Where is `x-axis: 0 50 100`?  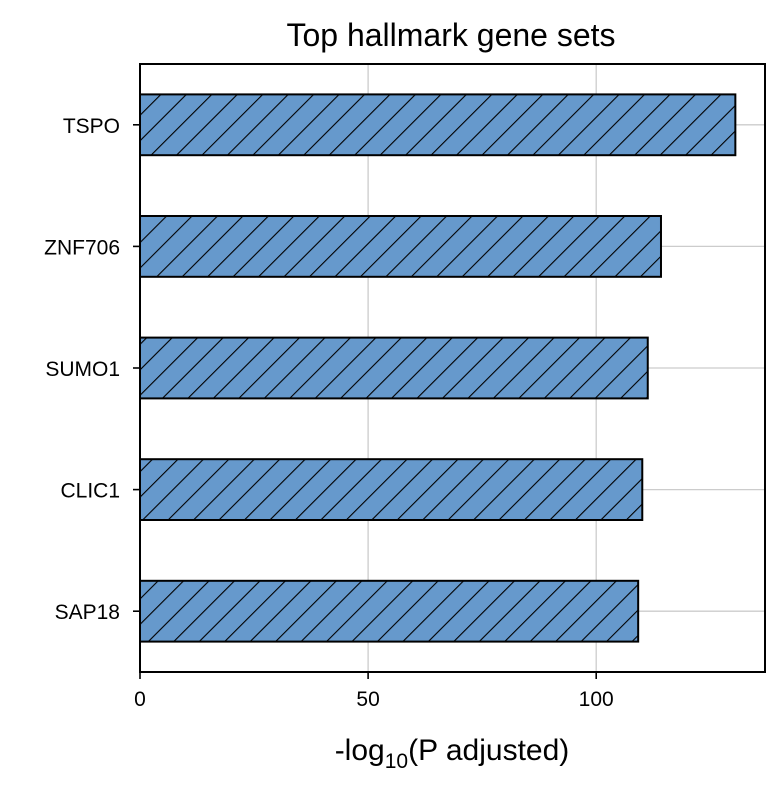
x-axis: 0 50 100 is located at coordinates (374, 691).